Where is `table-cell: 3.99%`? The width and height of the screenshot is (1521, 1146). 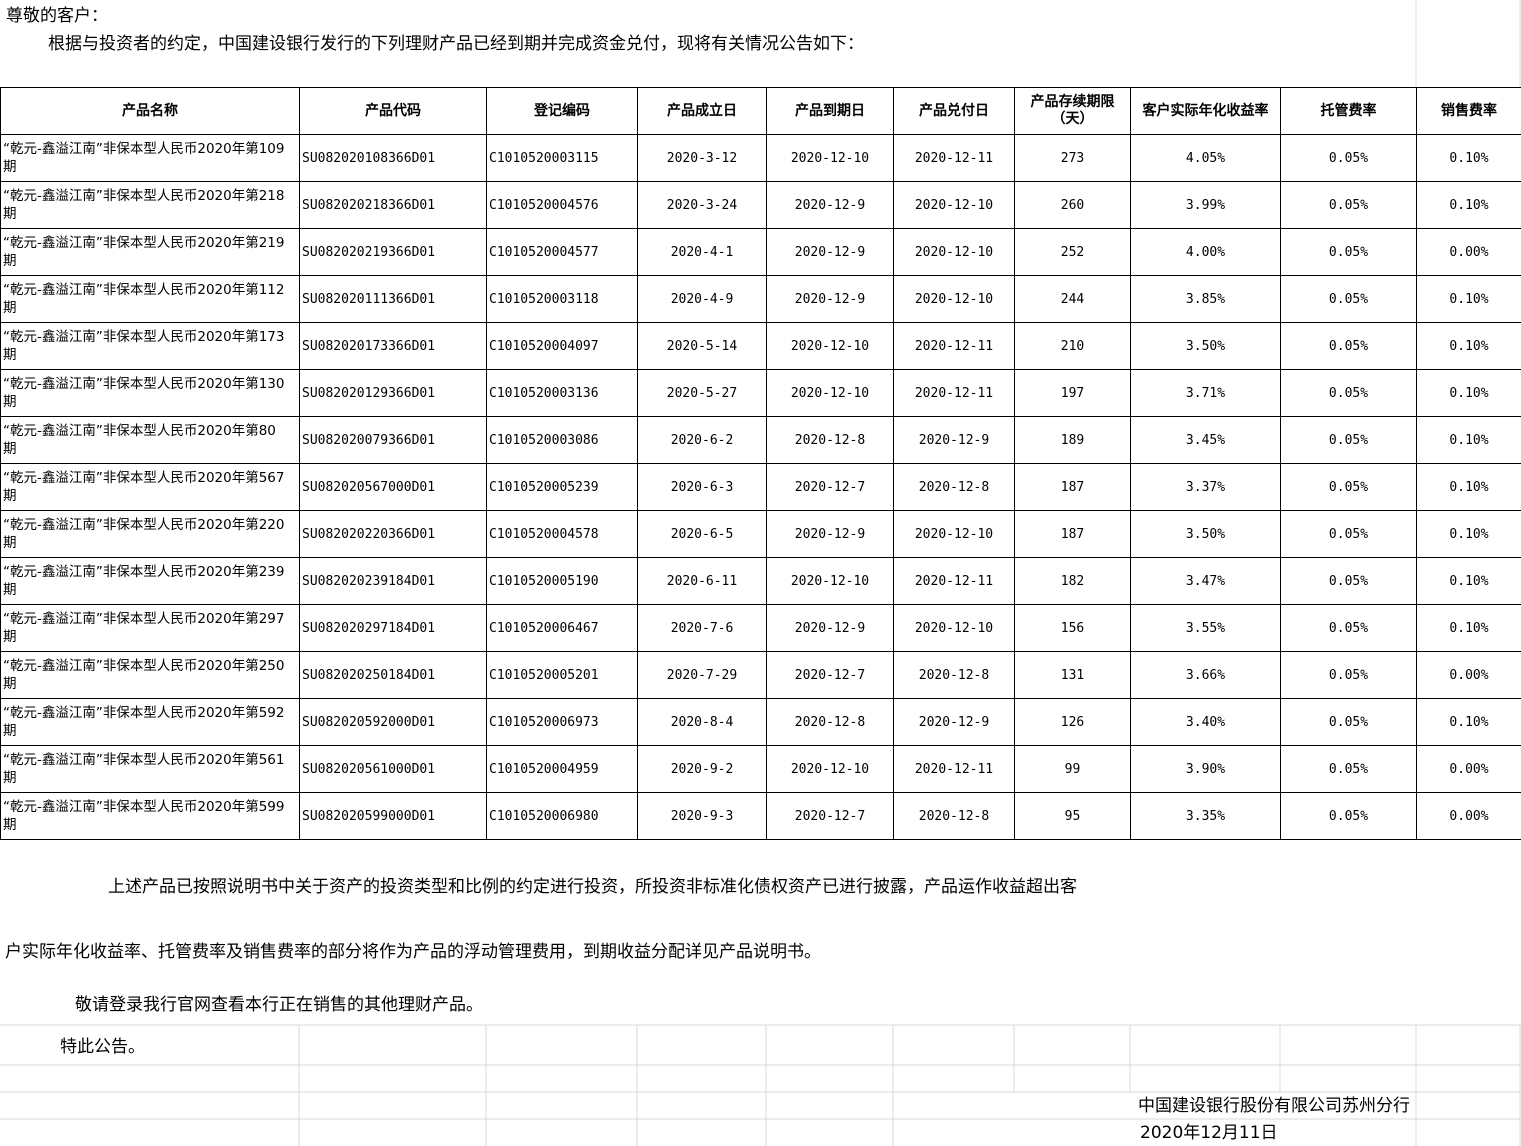 table-cell: 3.99% is located at coordinates (1205, 205).